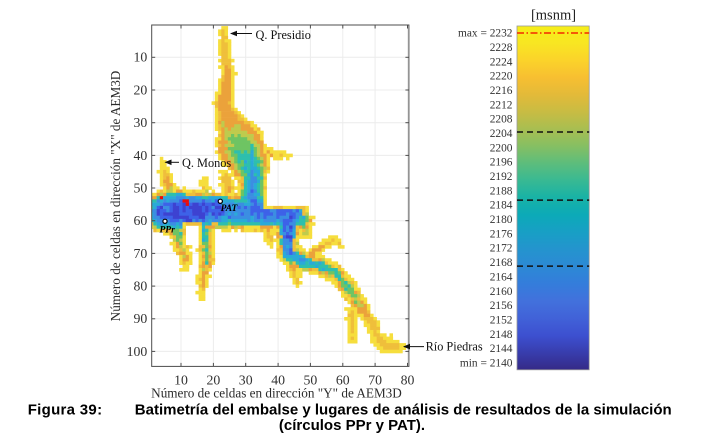 This screenshot has height=436, width=715. What do you see at coordinates (501, 105) in the screenshot?
I see `svg-text: 2212` at bounding box center [501, 105].